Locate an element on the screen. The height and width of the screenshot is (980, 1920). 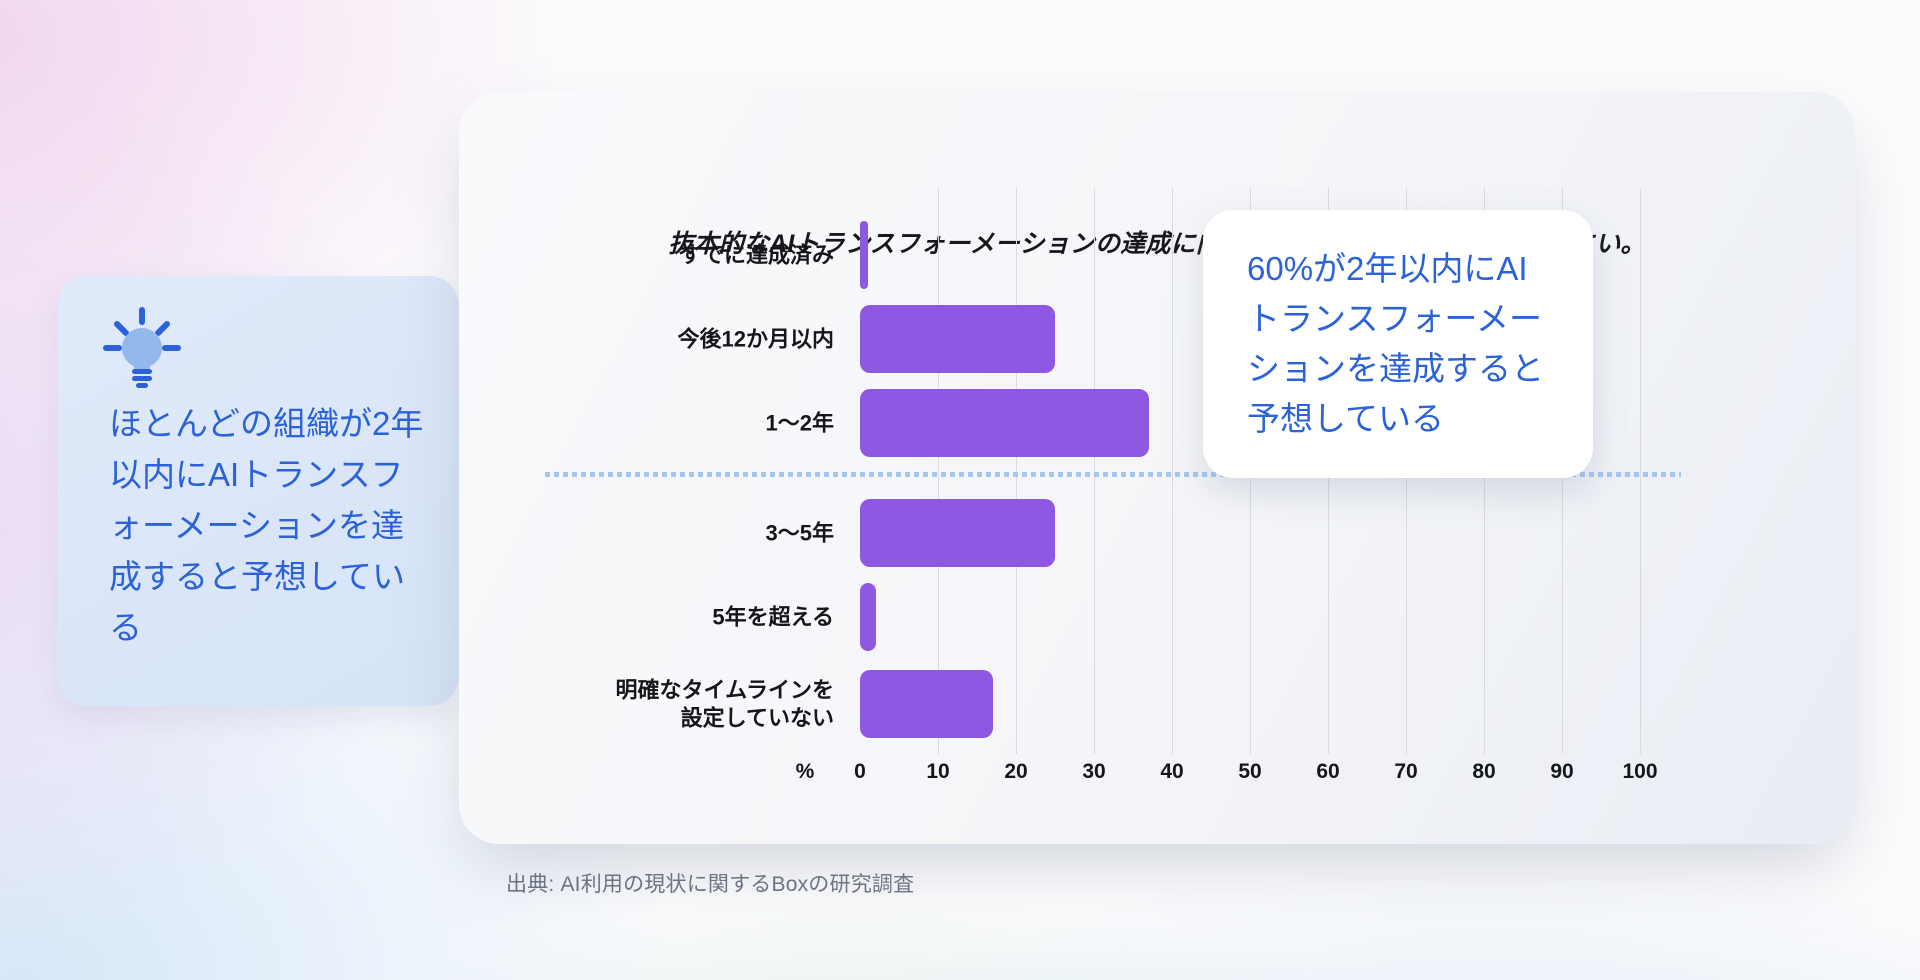
insight-card: ほとんどの組織が2年以内にAIトランスフォーメーションを達成すると予想している is located at coordinates (258, 491).